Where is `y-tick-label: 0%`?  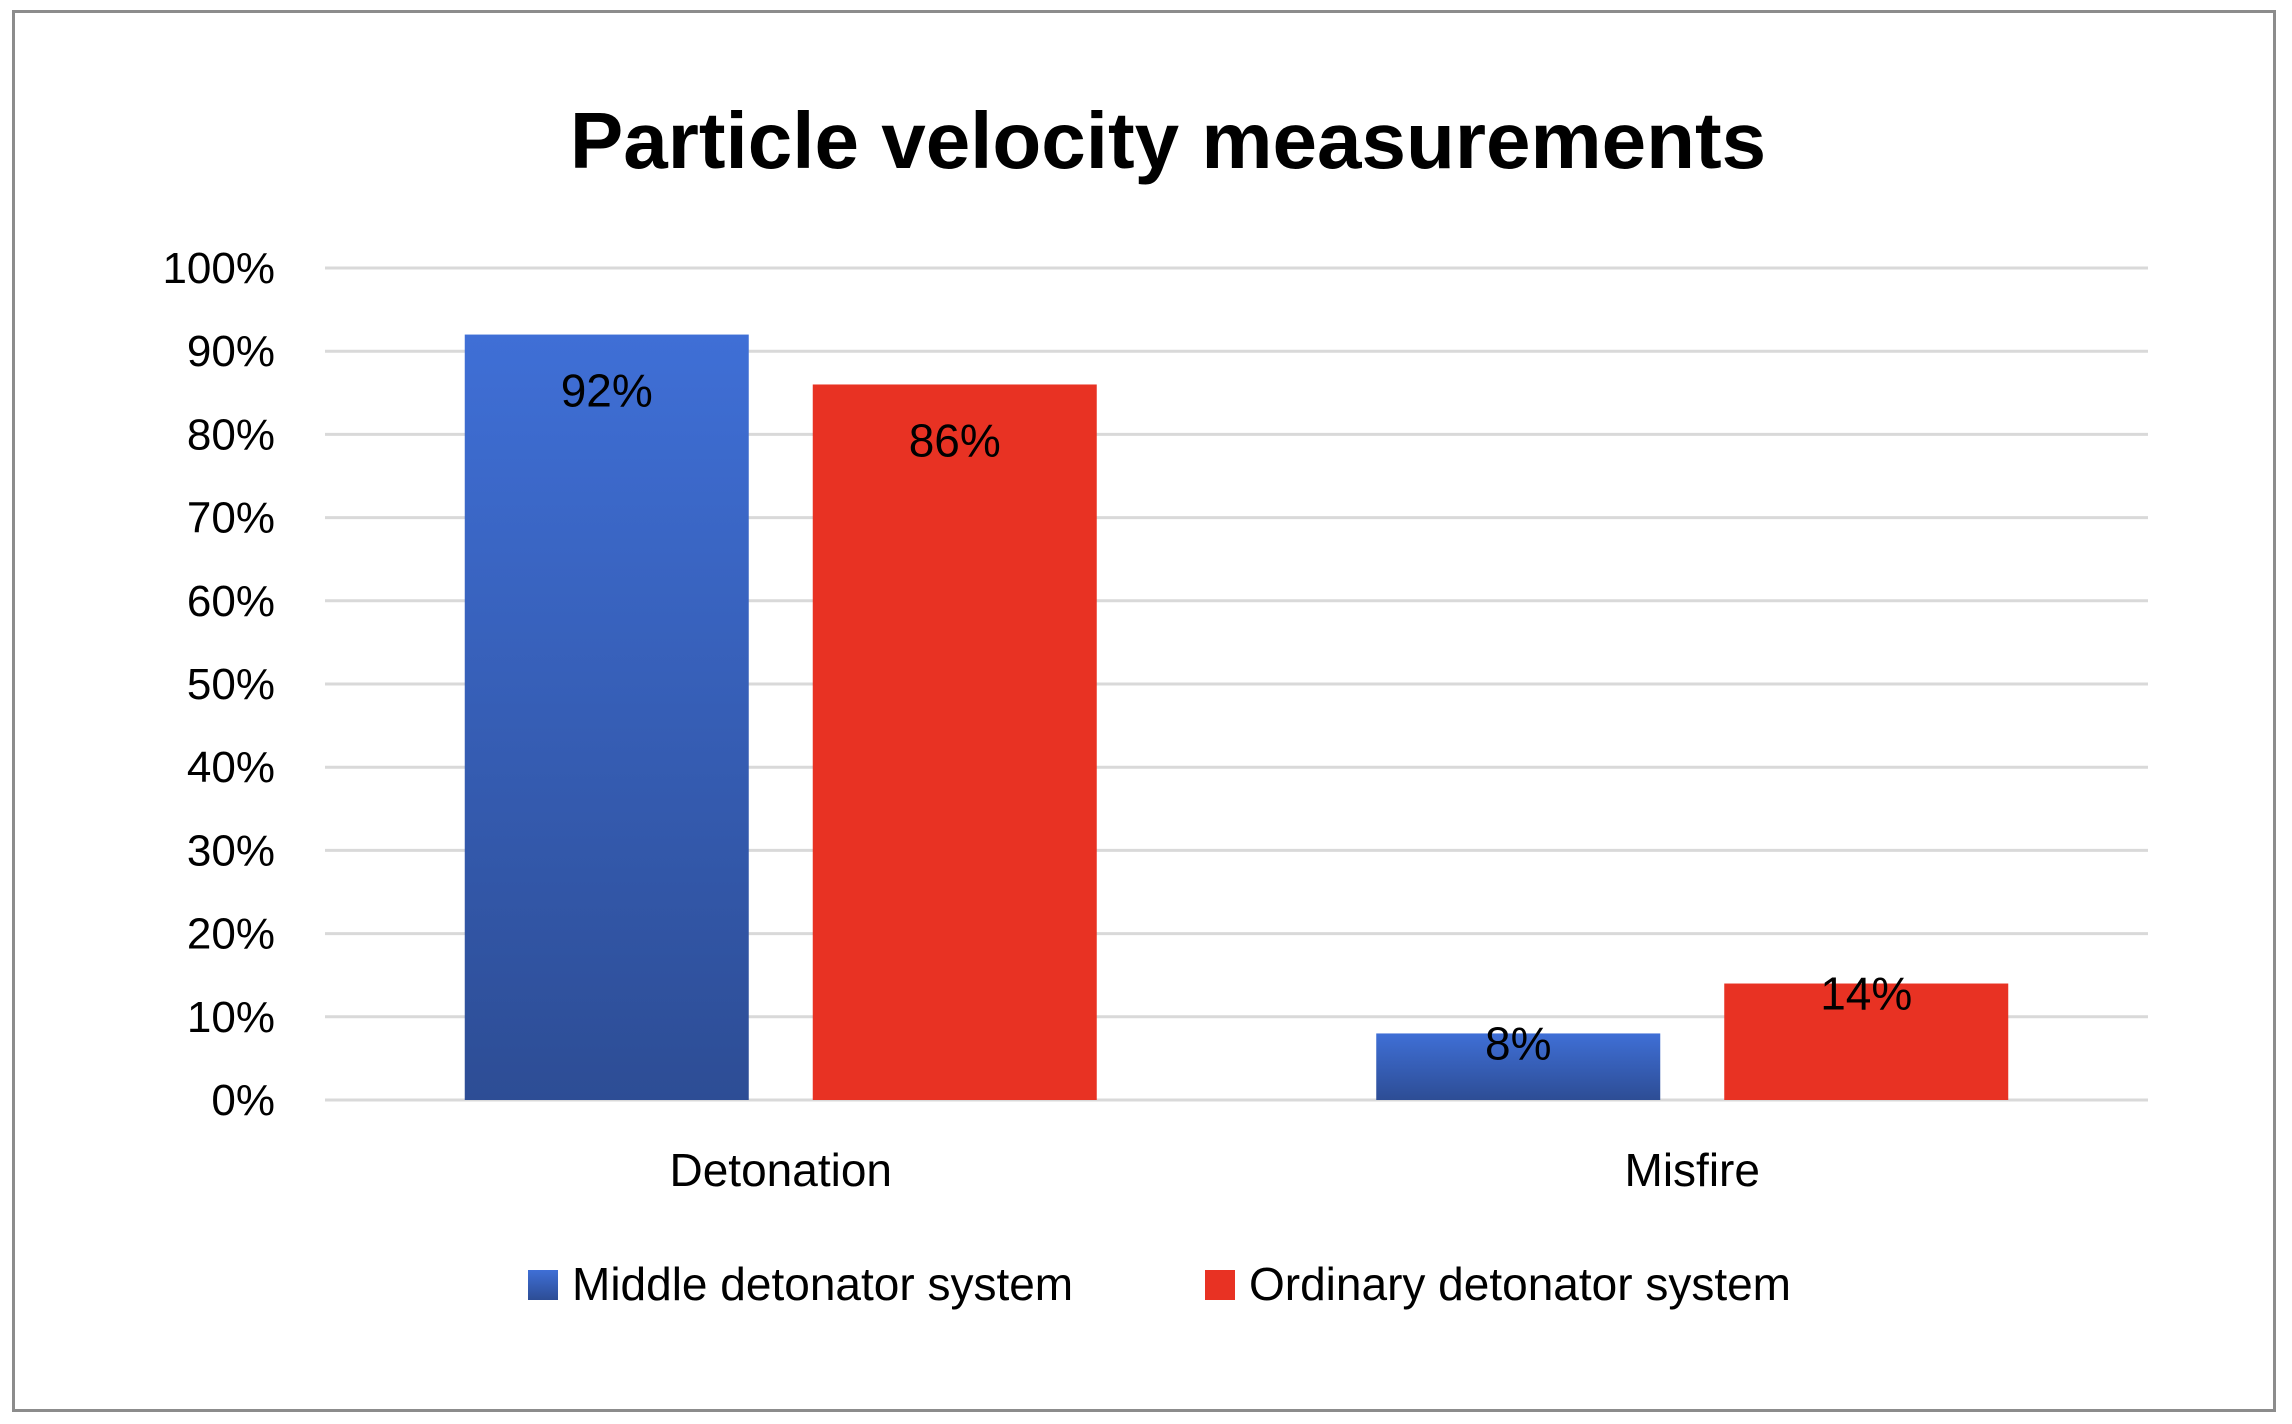
y-tick-label: 0% is located at coordinates (243, 1100).